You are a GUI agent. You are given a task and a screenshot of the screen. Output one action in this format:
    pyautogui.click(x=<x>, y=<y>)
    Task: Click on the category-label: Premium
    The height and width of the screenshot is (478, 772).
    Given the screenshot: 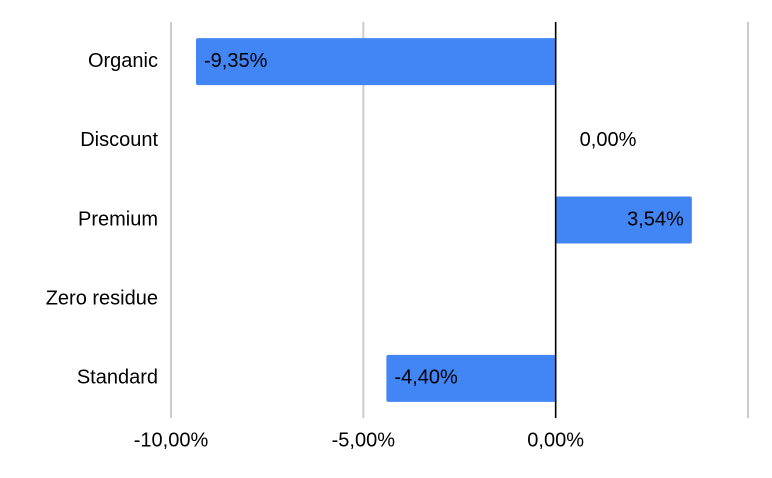 What is the action you would take?
    pyautogui.click(x=118, y=219)
    